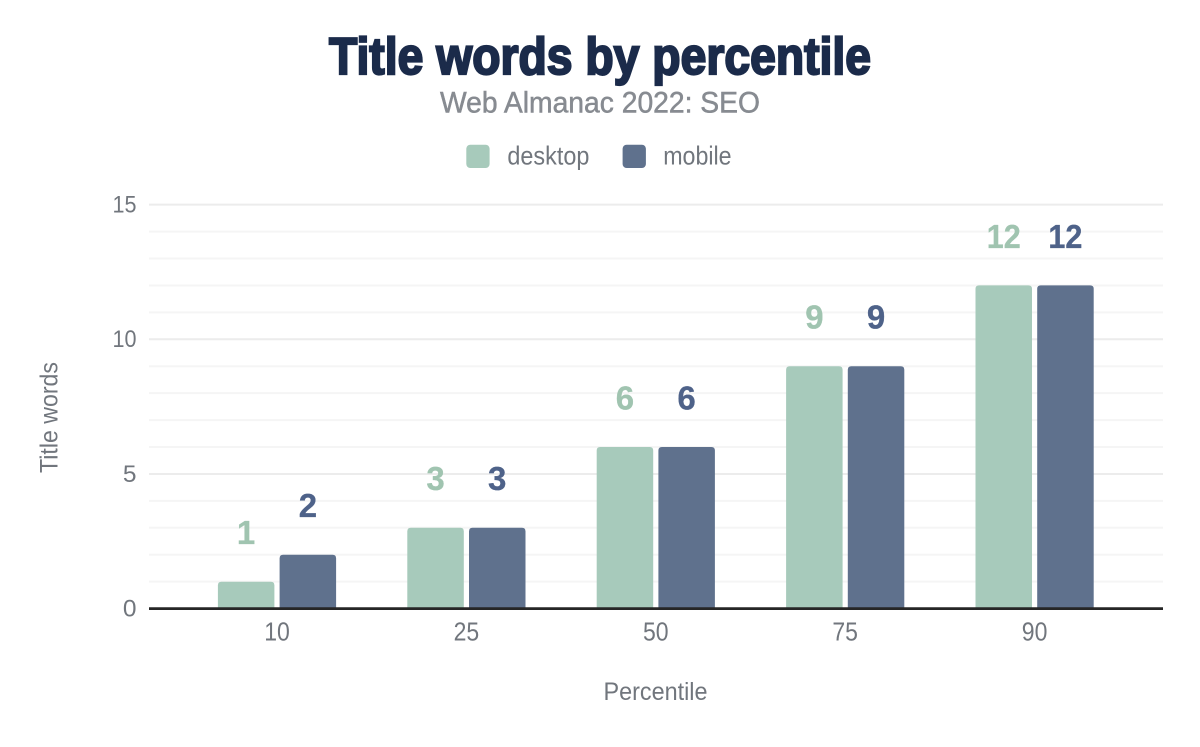  I want to click on svg-text: 90, so click(1035, 633).